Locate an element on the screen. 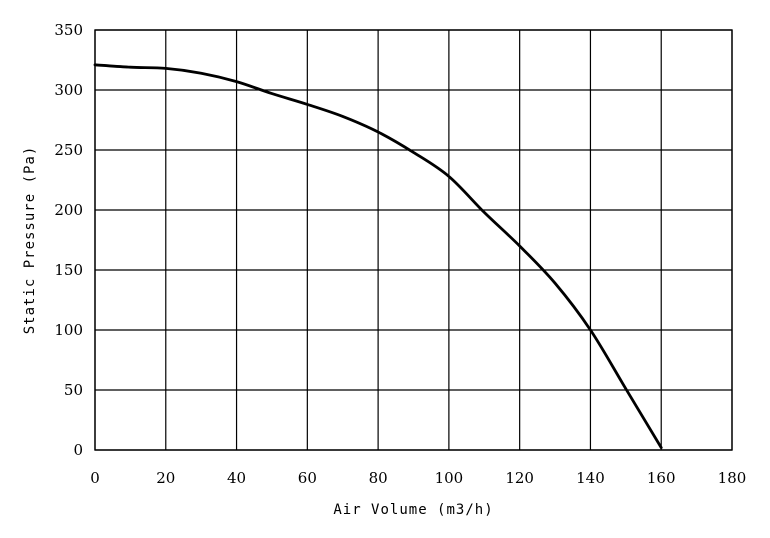  y-tick-label: 300 is located at coordinates (68, 90).